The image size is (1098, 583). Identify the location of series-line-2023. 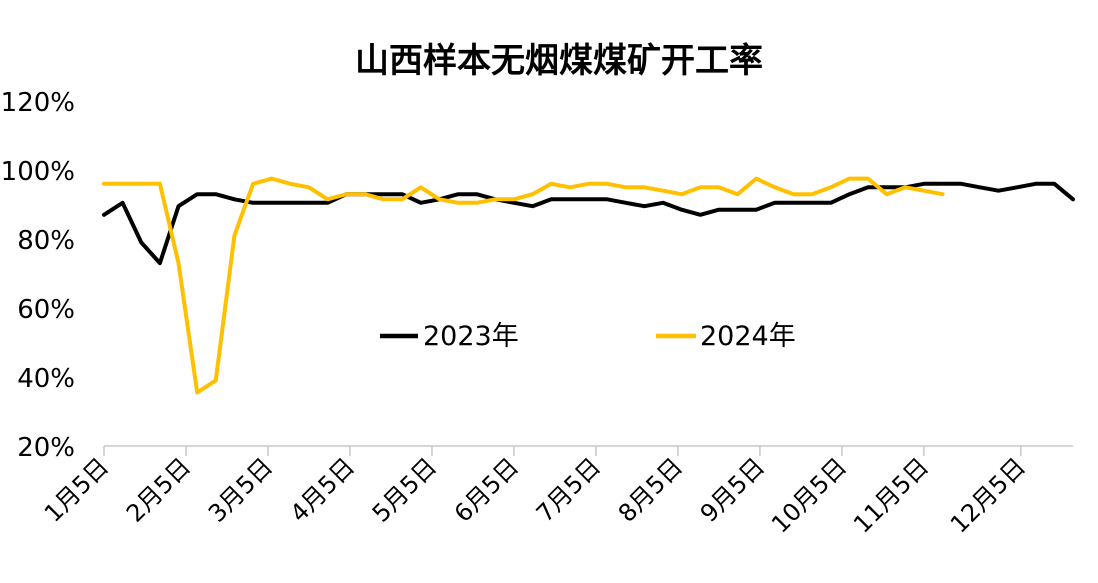
(588, 223).